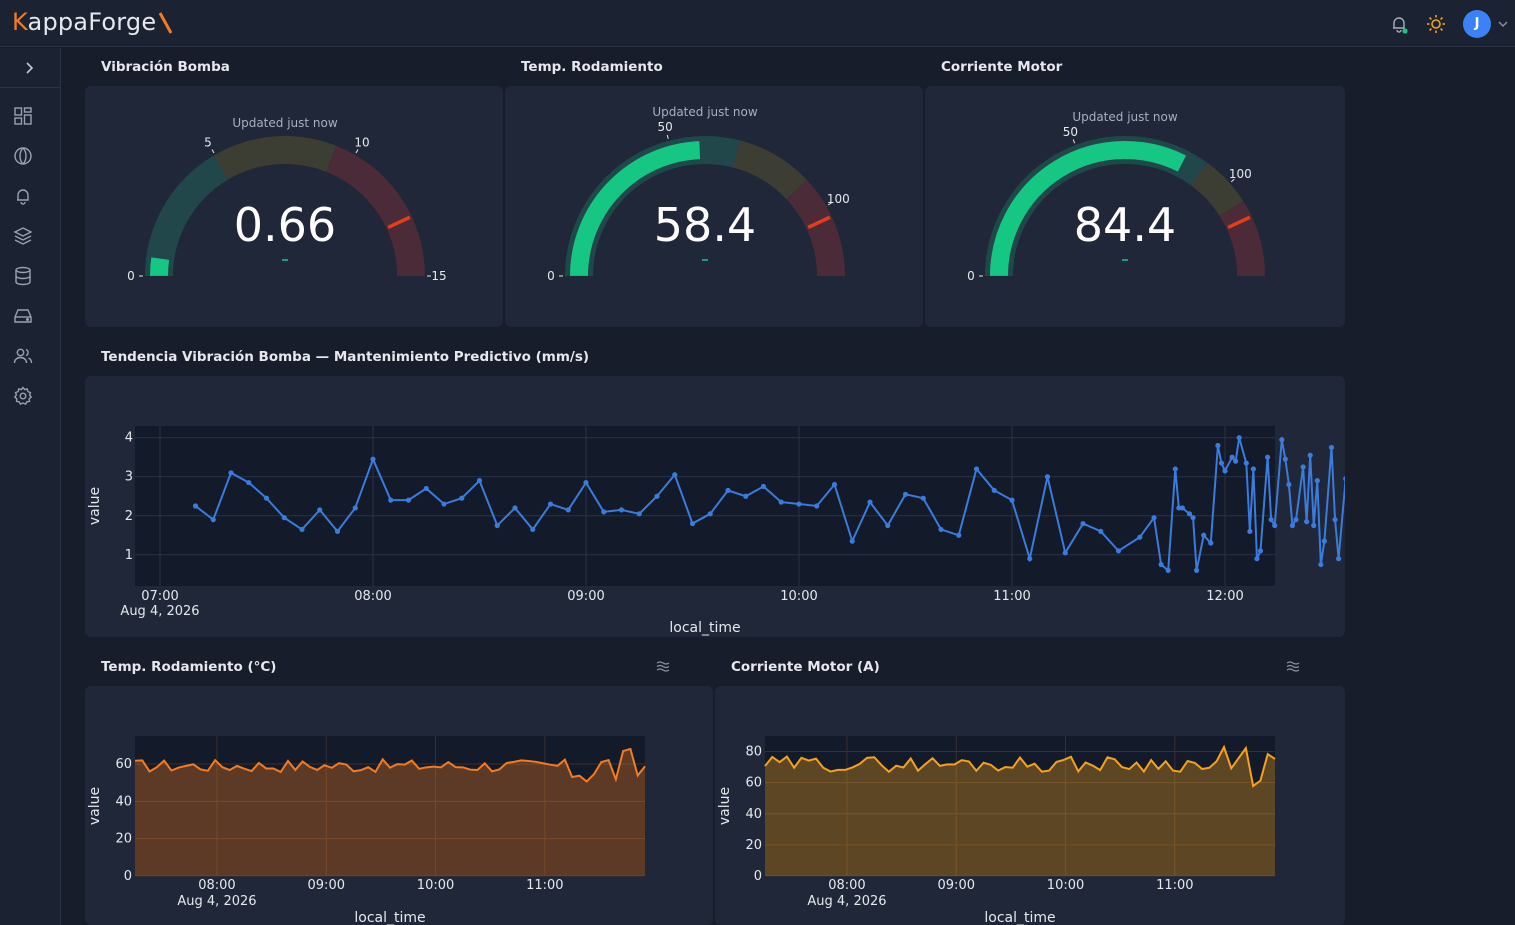 The width and height of the screenshot is (1515, 925). What do you see at coordinates (1399, 24) in the screenshot?
I see `bell-icon` at bounding box center [1399, 24].